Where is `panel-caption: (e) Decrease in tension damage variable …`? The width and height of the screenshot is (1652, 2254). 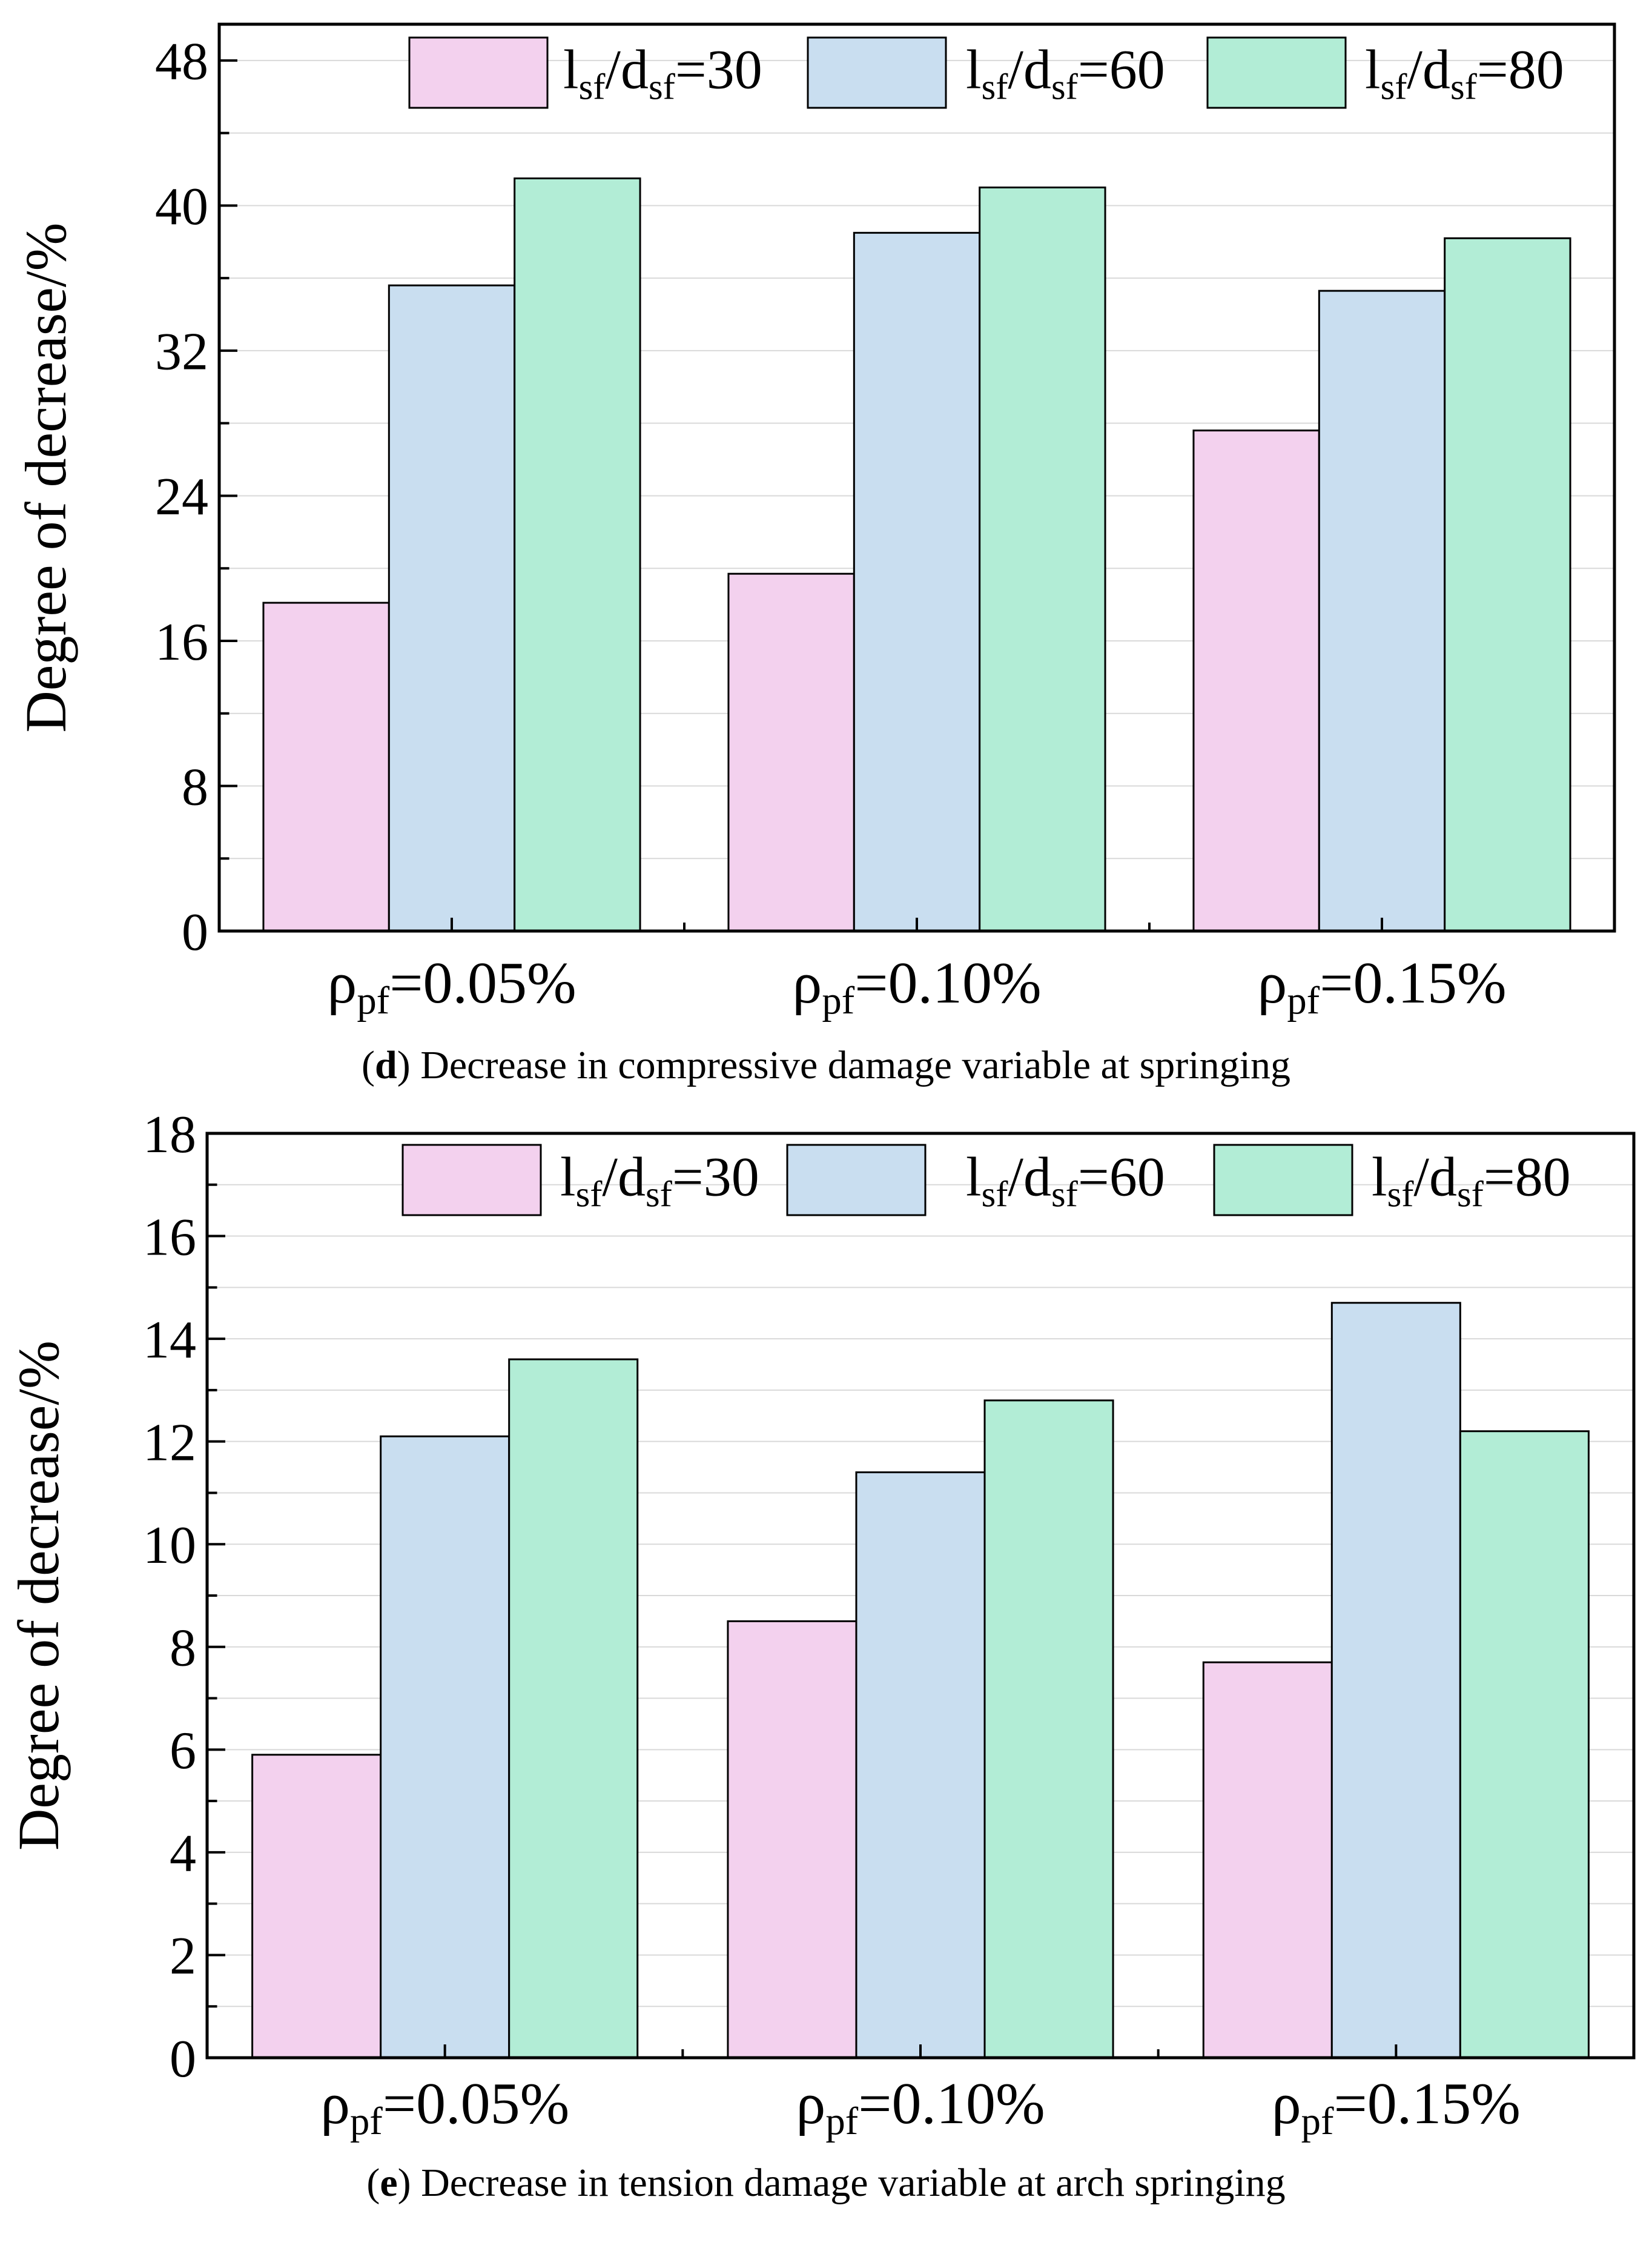
panel-caption: (e) Decrease in tension damage variable … is located at coordinates (825, 2183).